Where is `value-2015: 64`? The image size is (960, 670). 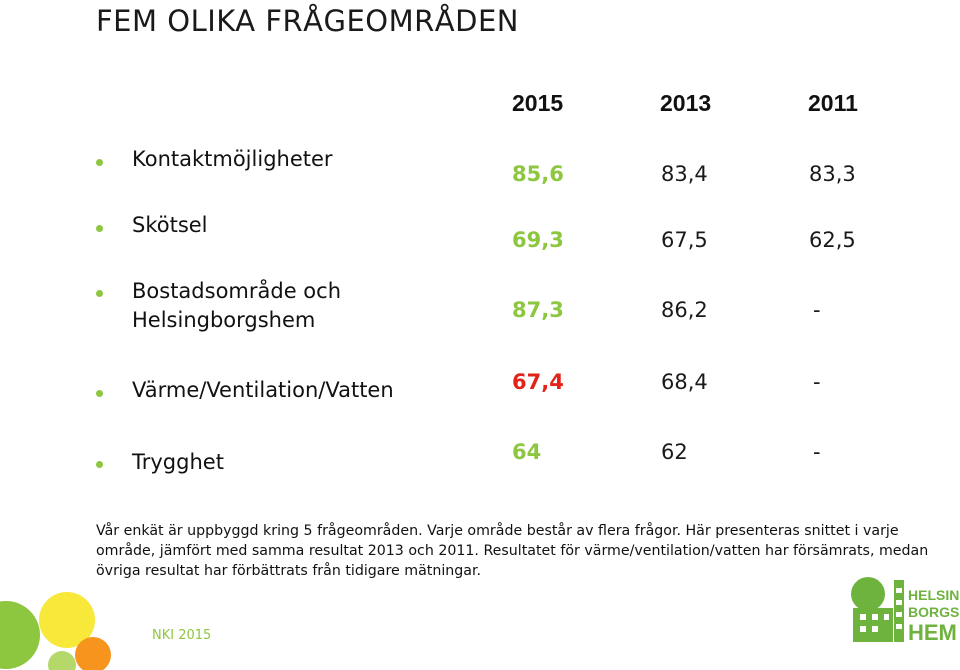
value-2015: 64 is located at coordinates (527, 452).